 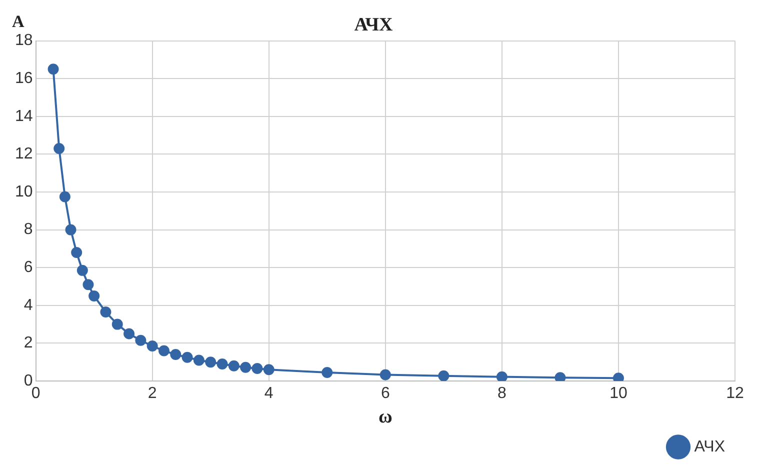 I want to click on x-axis-title: ω, so click(x=385, y=417).